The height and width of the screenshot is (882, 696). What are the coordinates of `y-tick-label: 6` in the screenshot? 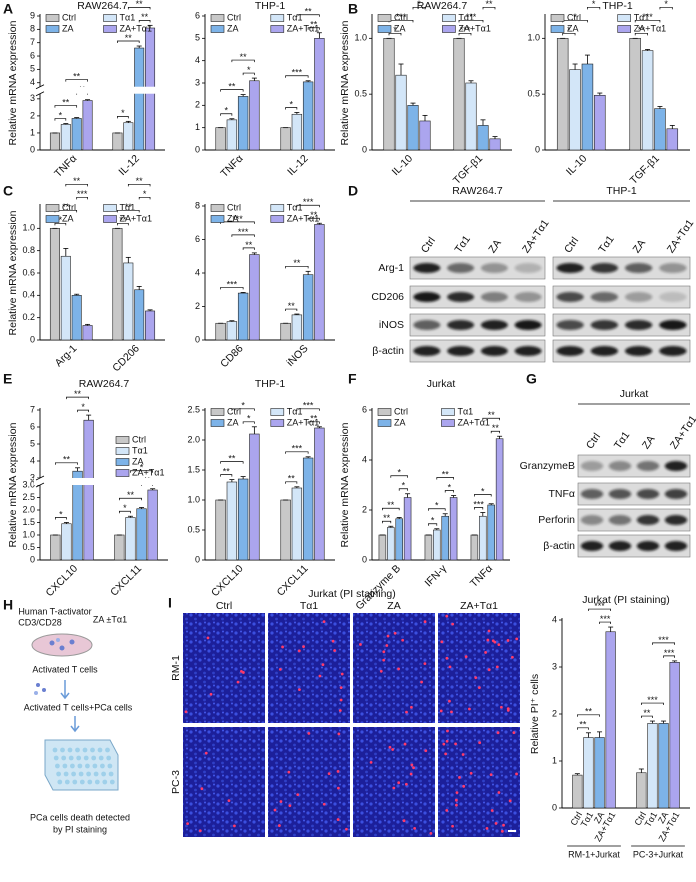 It's located at (364, 409).